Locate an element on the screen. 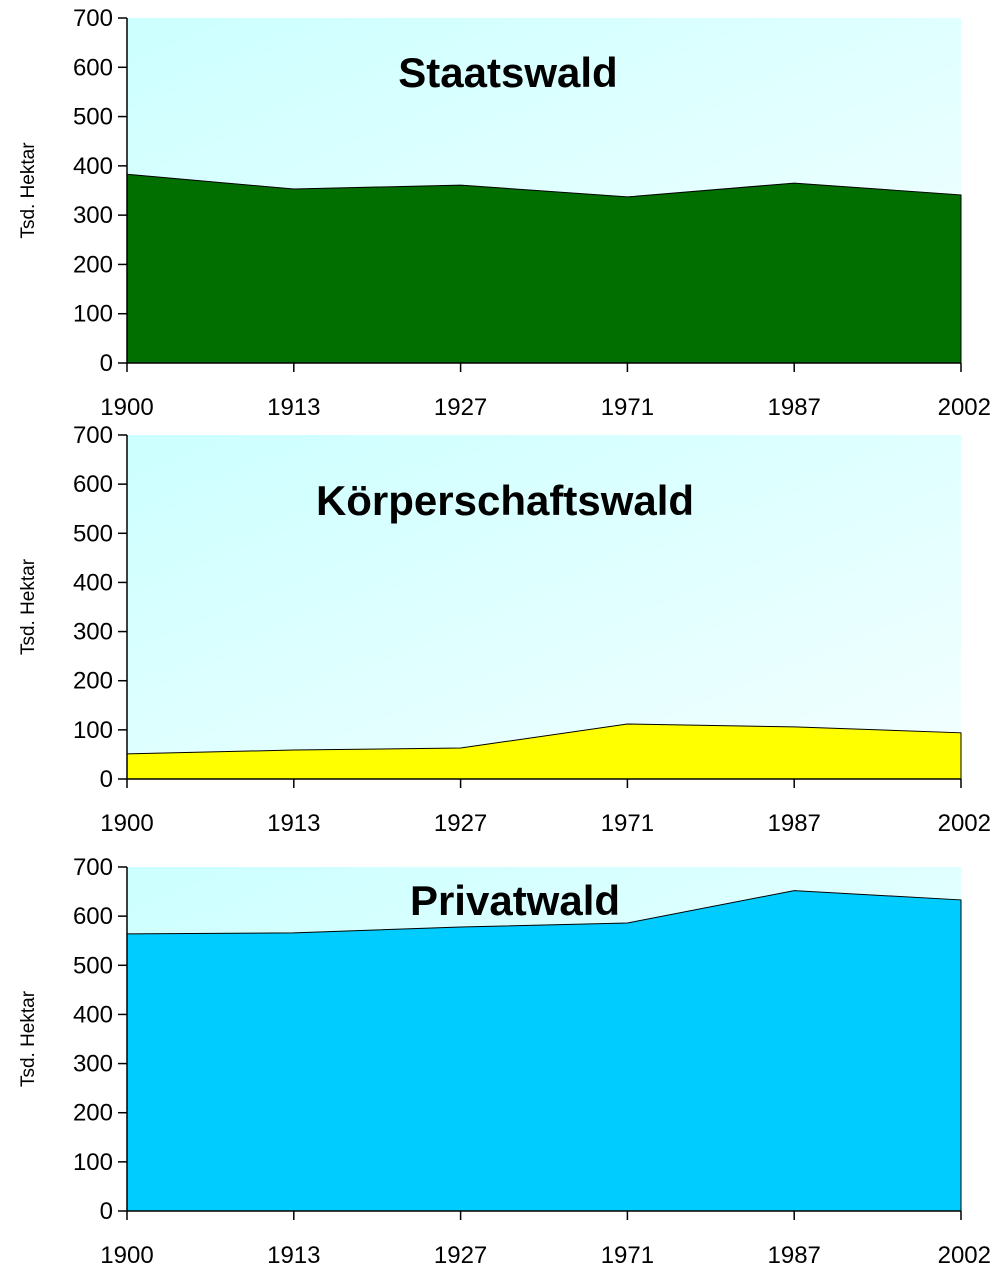 Image resolution: width=1007 pixels, height=1271 pixels. chart-title: Körperschaftswald is located at coordinates (505, 500).